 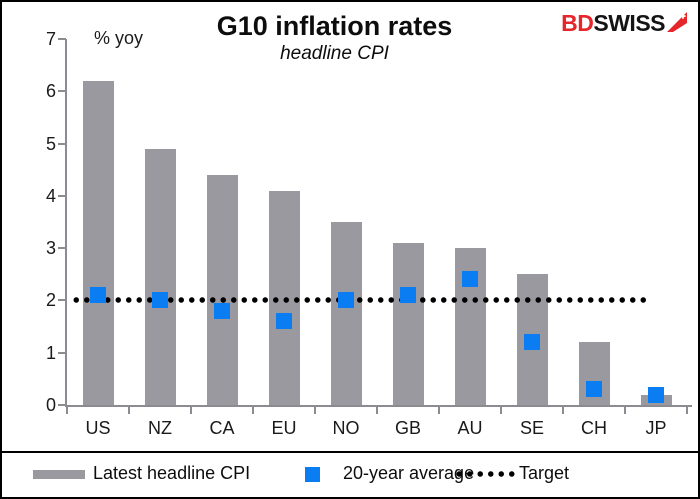 What do you see at coordinates (50, 143) in the screenshot?
I see `y-axis-tick-label: 5` at bounding box center [50, 143].